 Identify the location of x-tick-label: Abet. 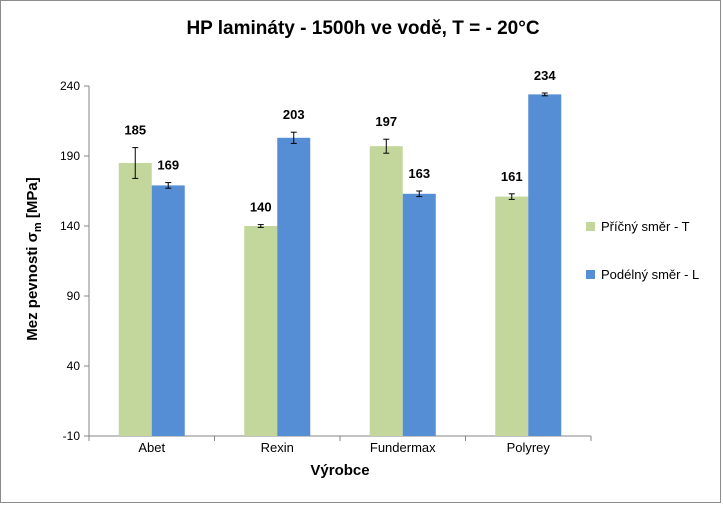
(151, 447).